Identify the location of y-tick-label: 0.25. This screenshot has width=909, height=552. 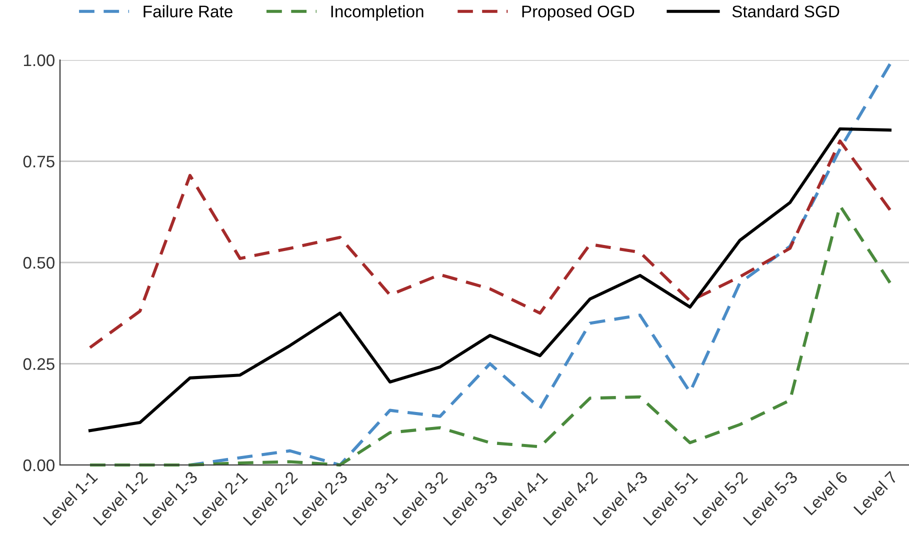
(38, 364).